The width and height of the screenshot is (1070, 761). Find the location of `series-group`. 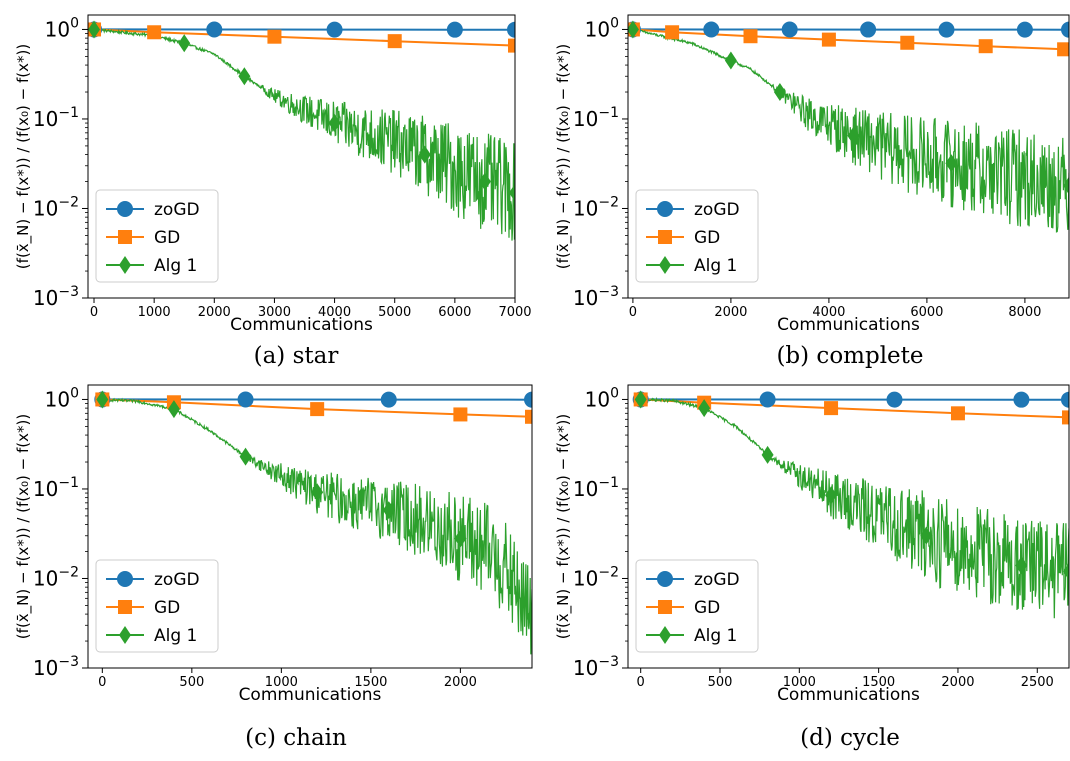

series-group is located at coordinates (850, 504).